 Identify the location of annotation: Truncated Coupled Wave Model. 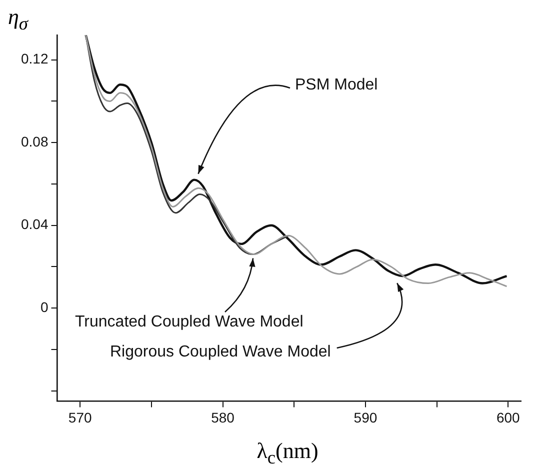
(189, 321).